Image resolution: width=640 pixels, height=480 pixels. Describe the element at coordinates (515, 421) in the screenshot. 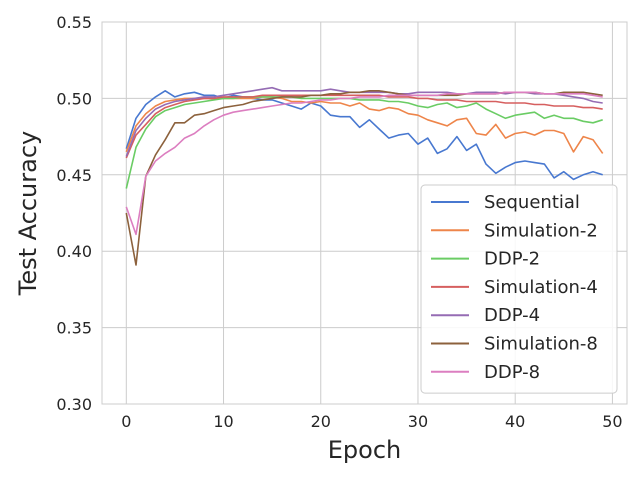

I see `x-tick-label: 40` at that location.